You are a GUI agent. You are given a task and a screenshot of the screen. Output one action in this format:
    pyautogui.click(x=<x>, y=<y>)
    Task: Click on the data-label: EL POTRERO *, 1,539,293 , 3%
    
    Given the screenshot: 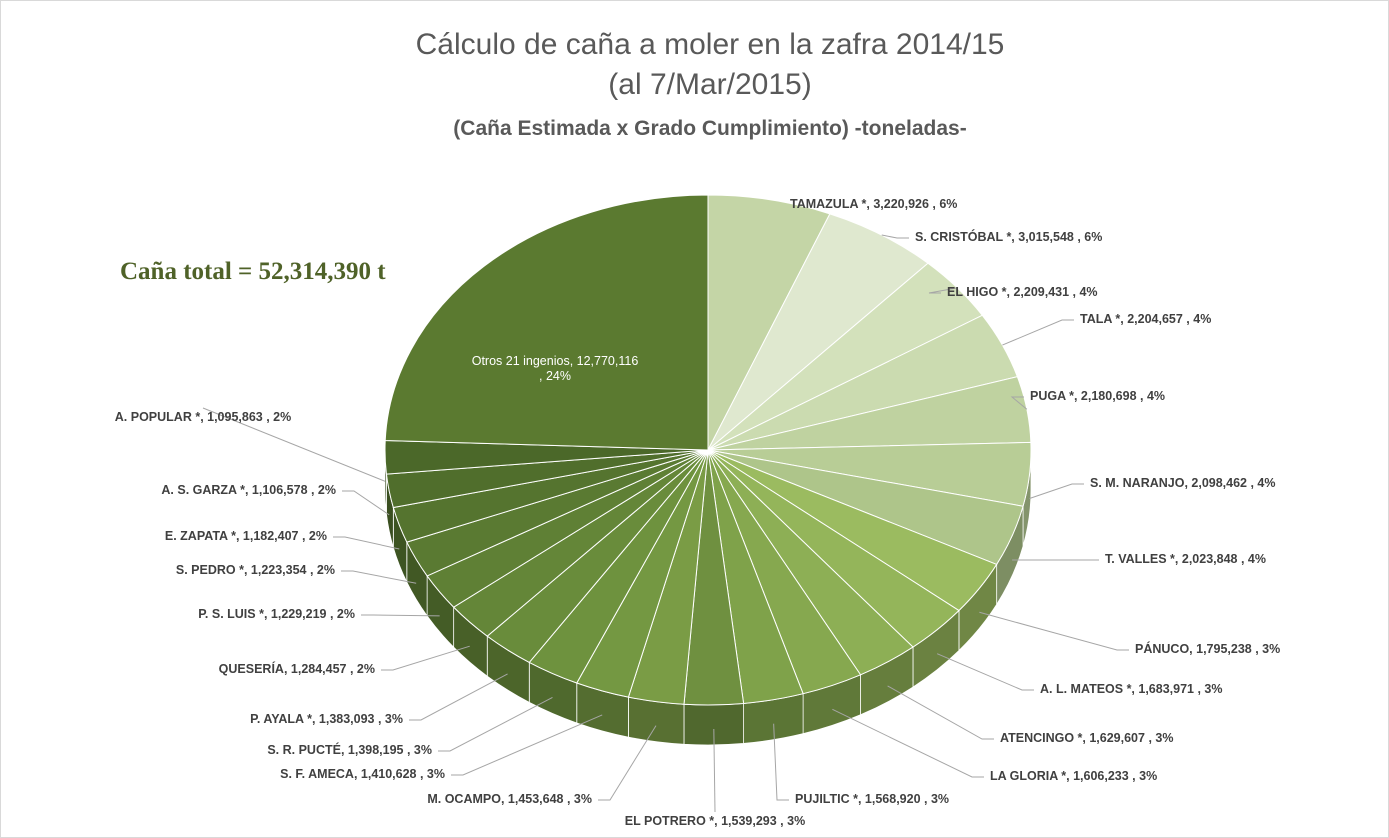 What is the action you would take?
    pyautogui.click(x=715, y=821)
    